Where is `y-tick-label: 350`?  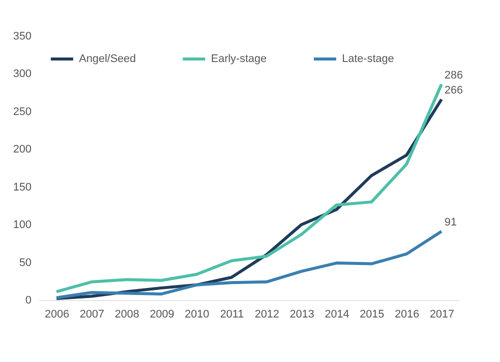
y-tick-label: 350 is located at coordinates (22, 36).